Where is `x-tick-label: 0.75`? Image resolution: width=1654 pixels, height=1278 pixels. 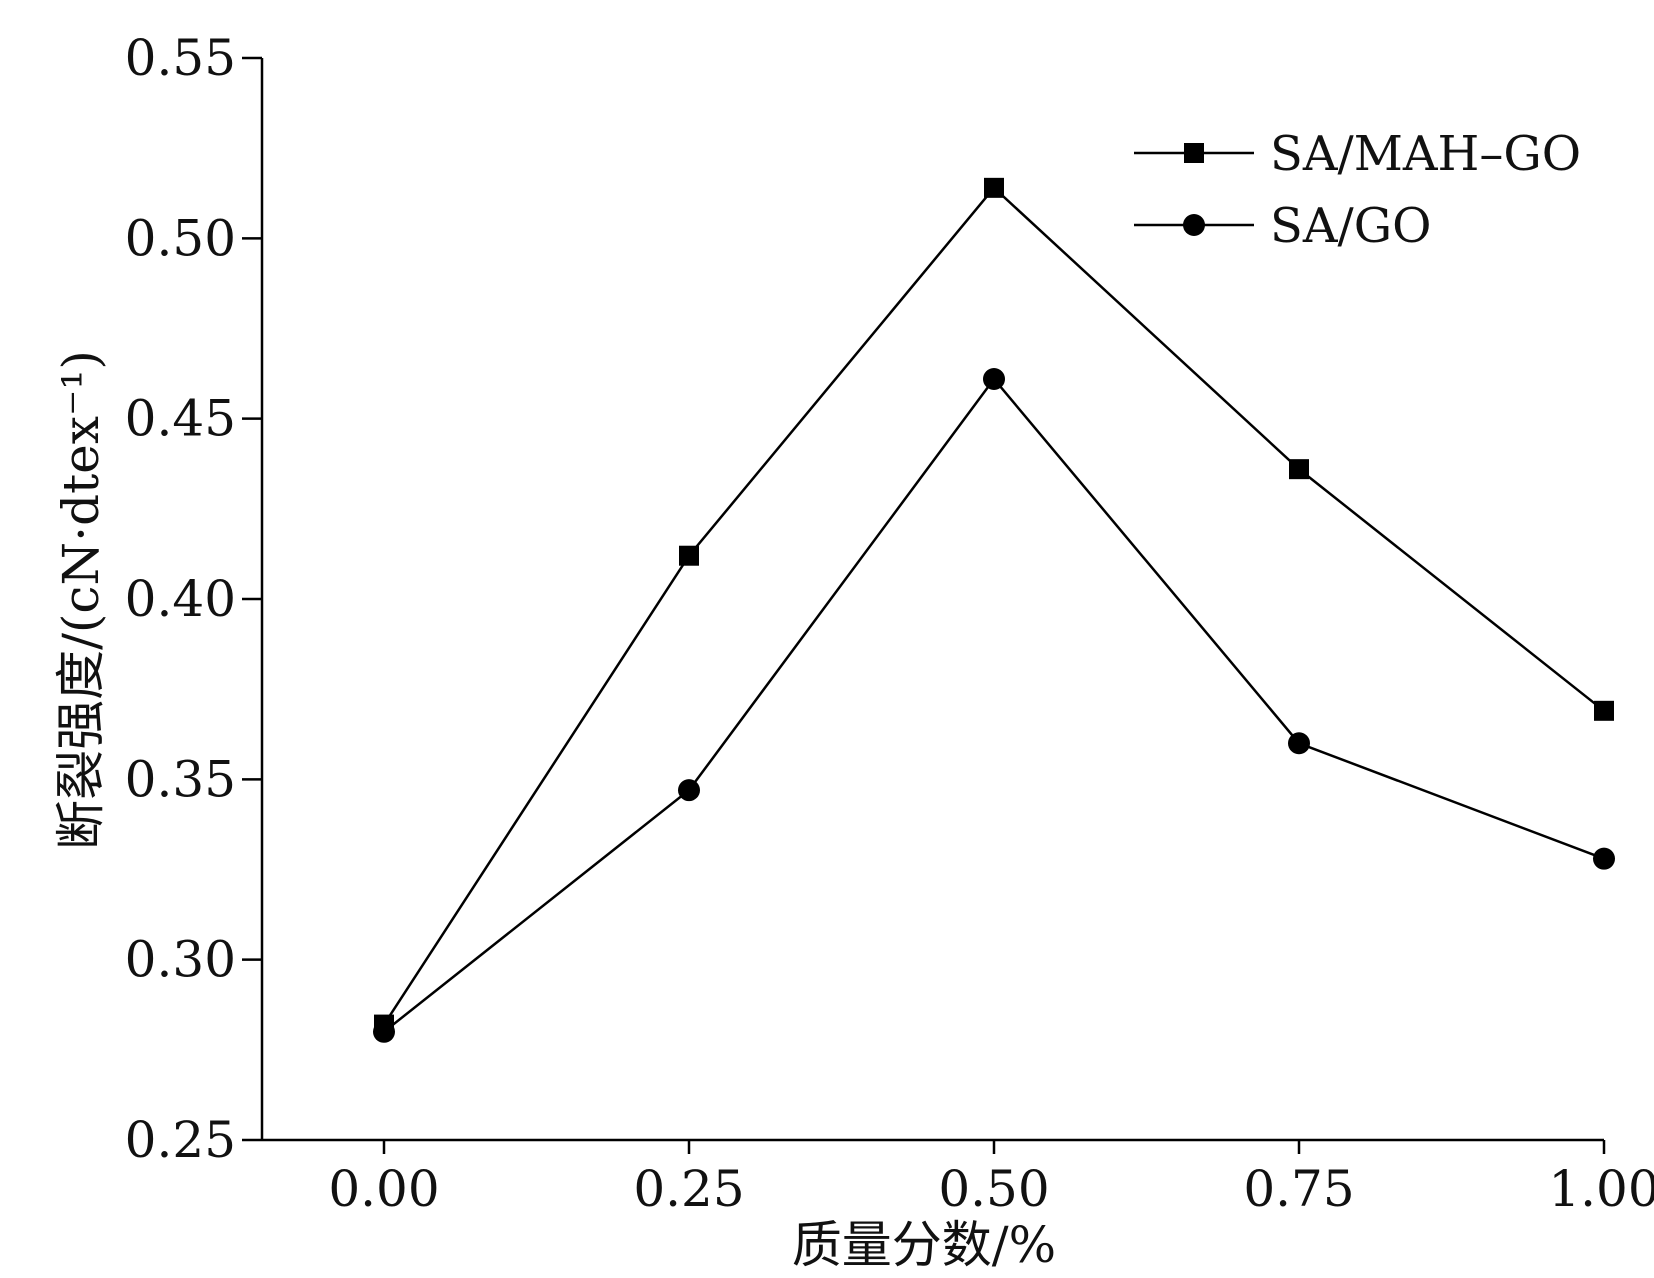 x-tick-label: 0.75 is located at coordinates (1298, 1189).